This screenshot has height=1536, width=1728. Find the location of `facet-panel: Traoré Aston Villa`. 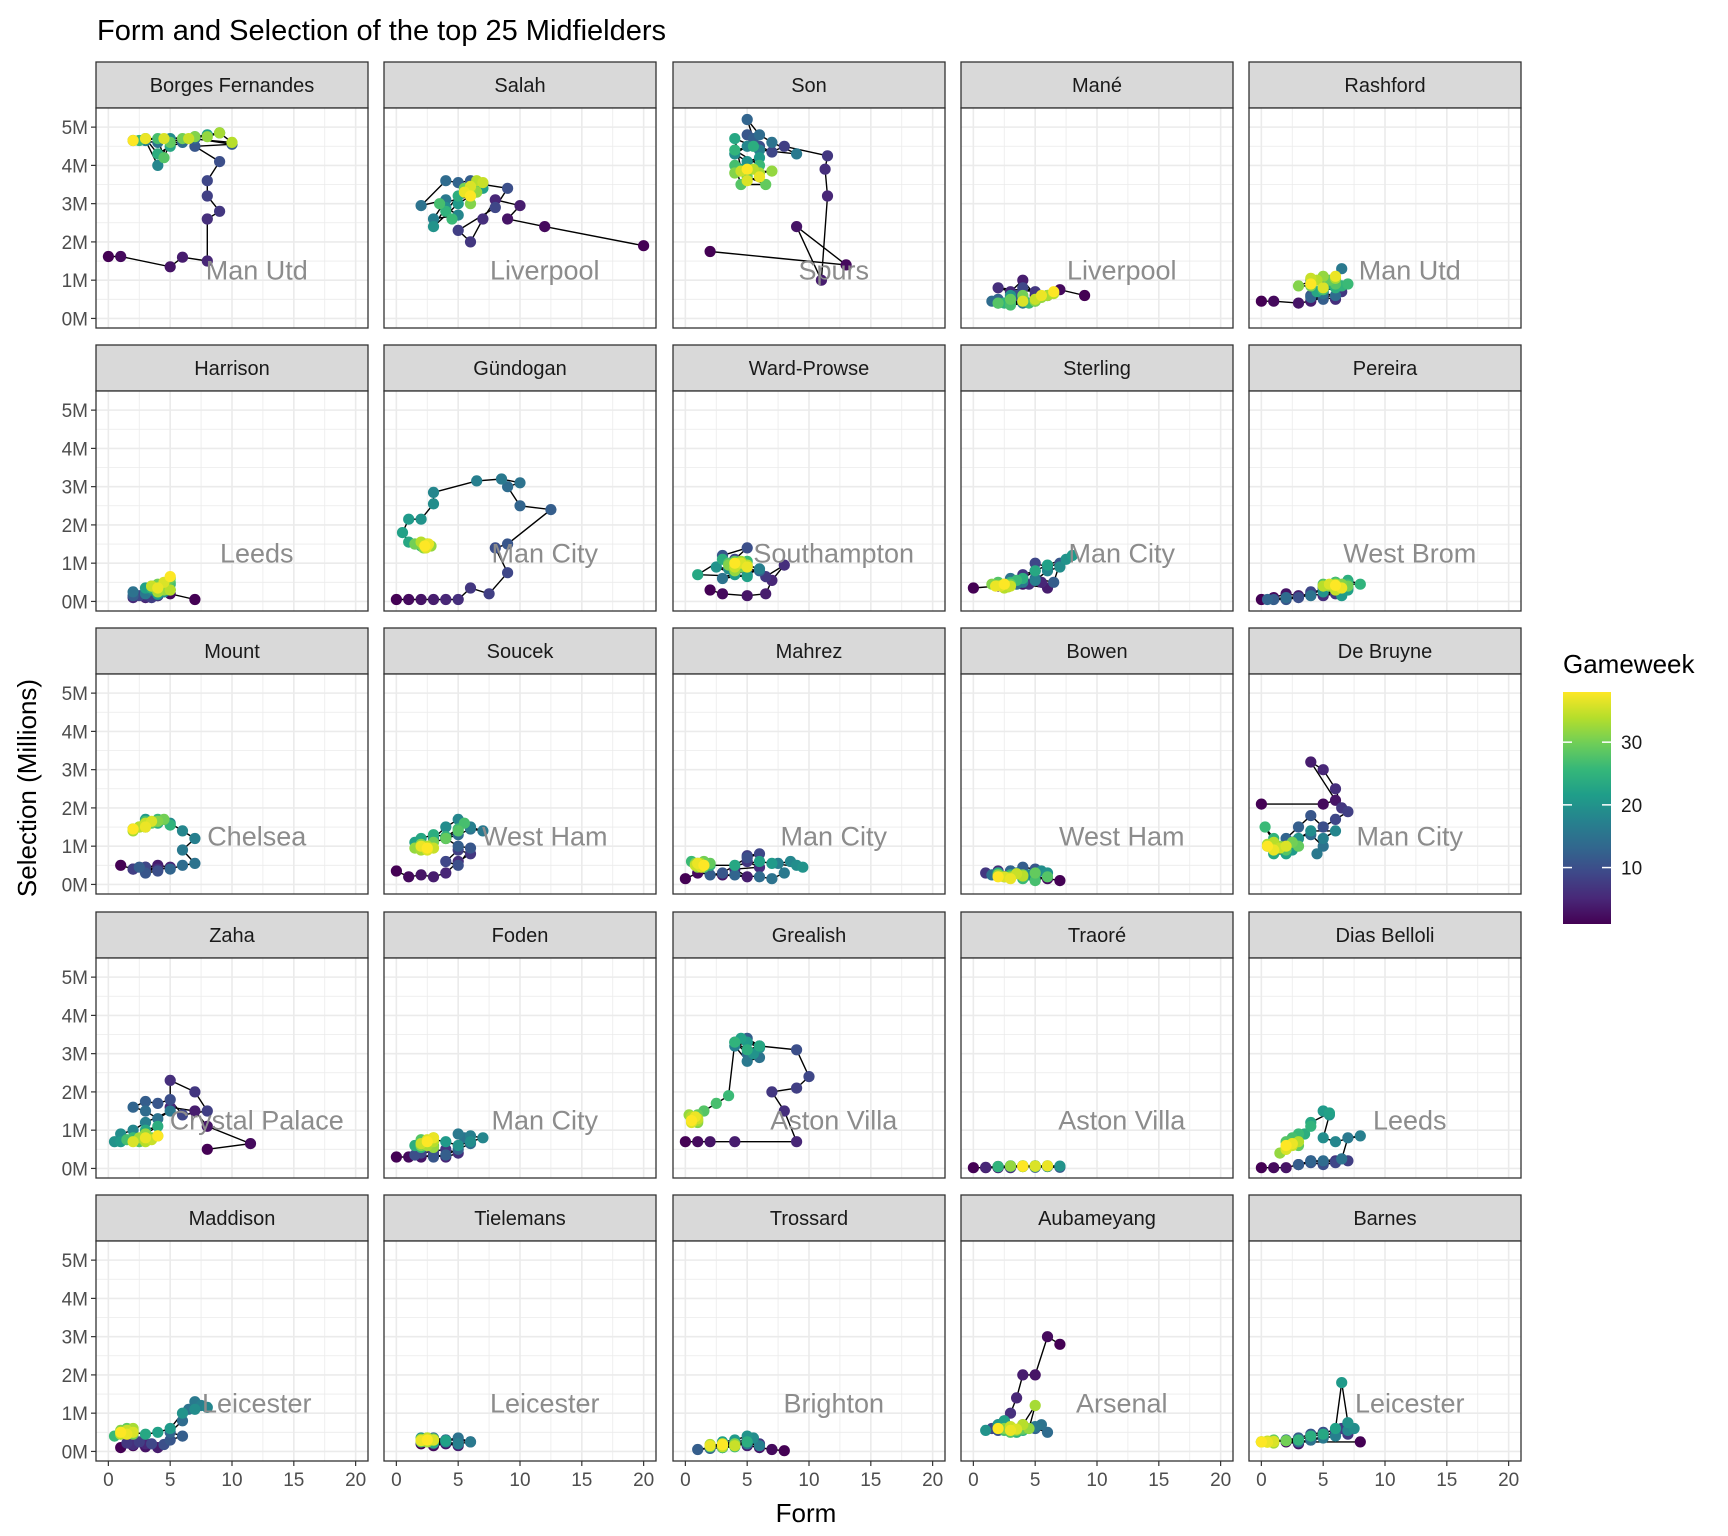

facet-panel: Traoré Aston Villa is located at coordinates (1097, 1045).